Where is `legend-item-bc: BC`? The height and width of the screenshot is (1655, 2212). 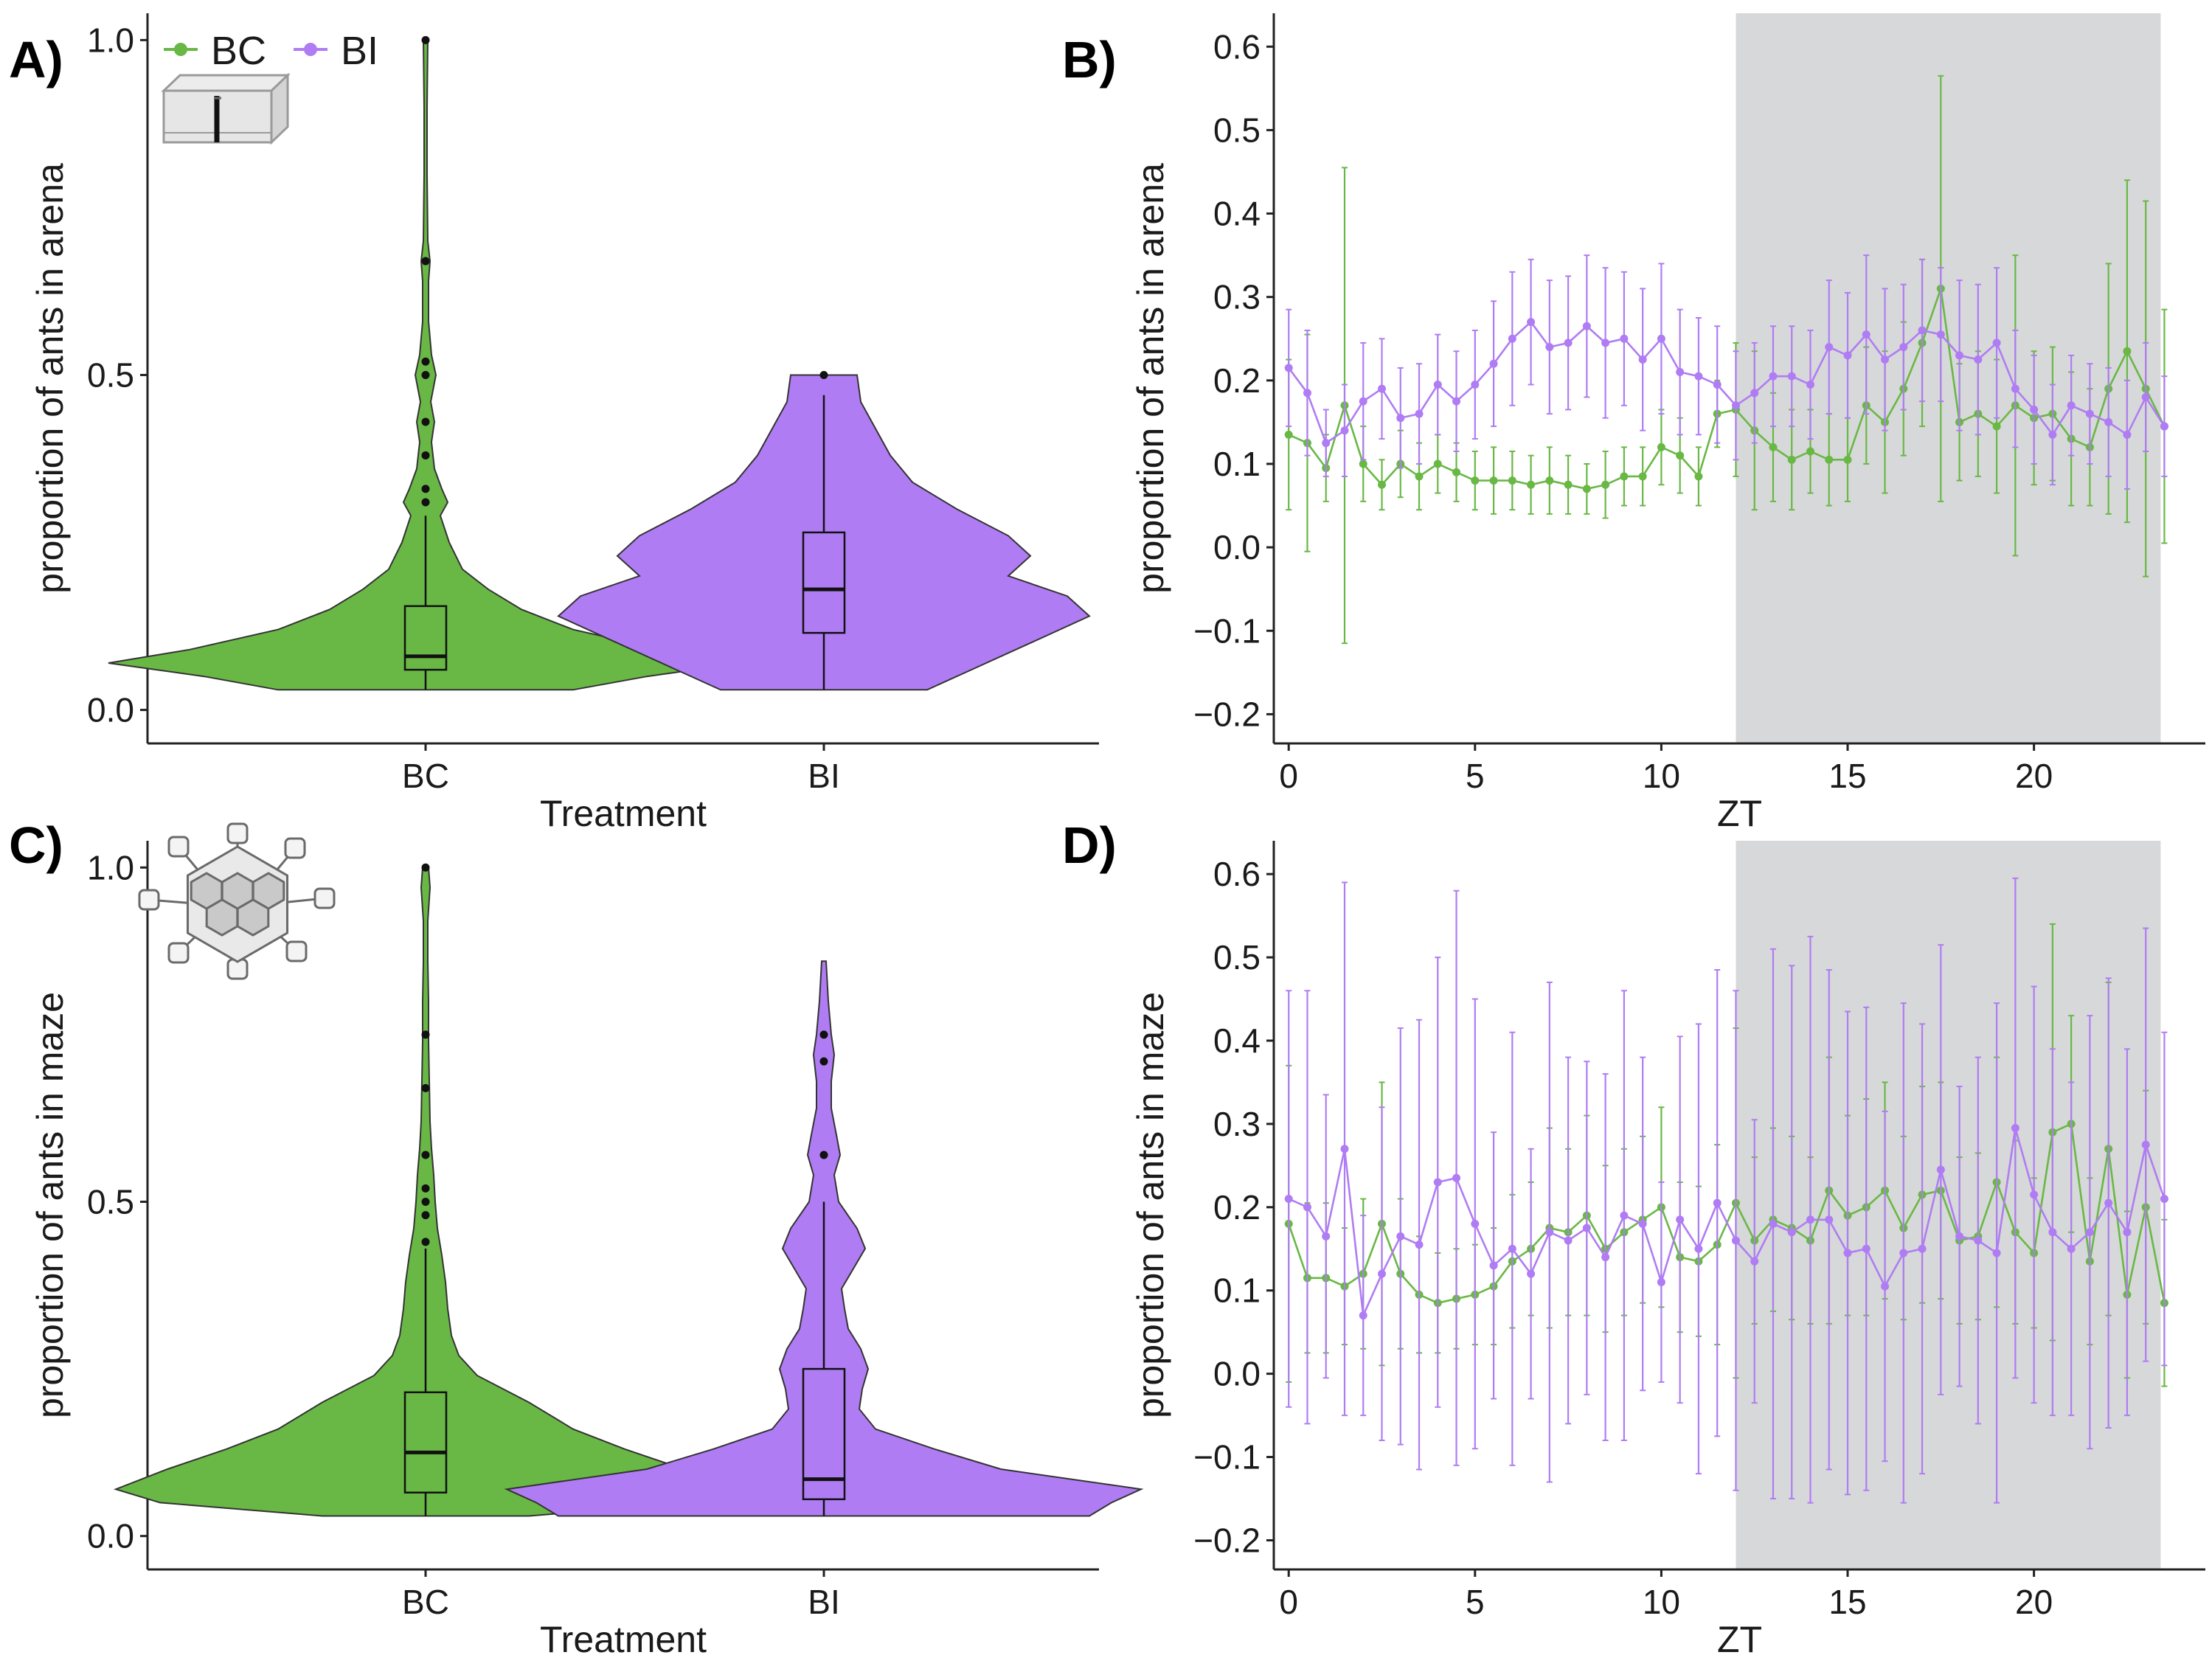 legend-item-bc: BC is located at coordinates (215, 51).